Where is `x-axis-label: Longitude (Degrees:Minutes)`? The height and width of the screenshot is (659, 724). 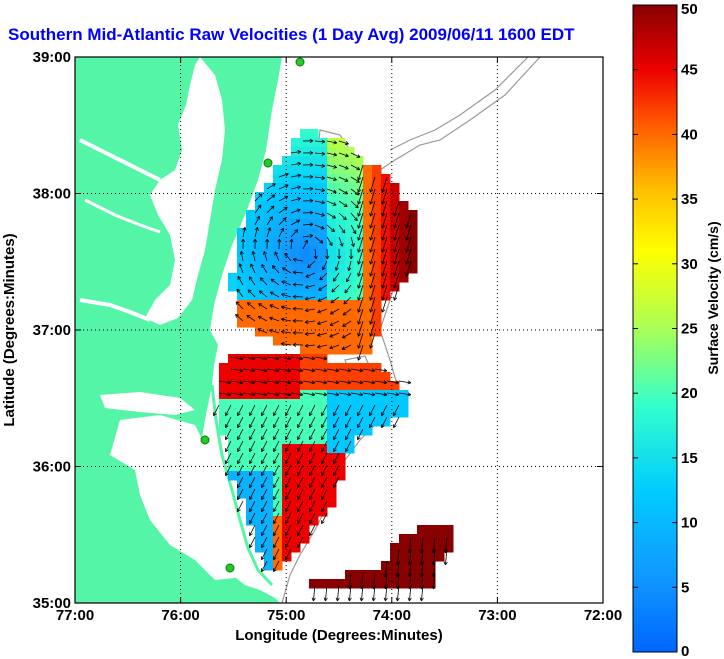
x-axis-label: Longitude (Degrees:Minutes) is located at coordinates (339, 635).